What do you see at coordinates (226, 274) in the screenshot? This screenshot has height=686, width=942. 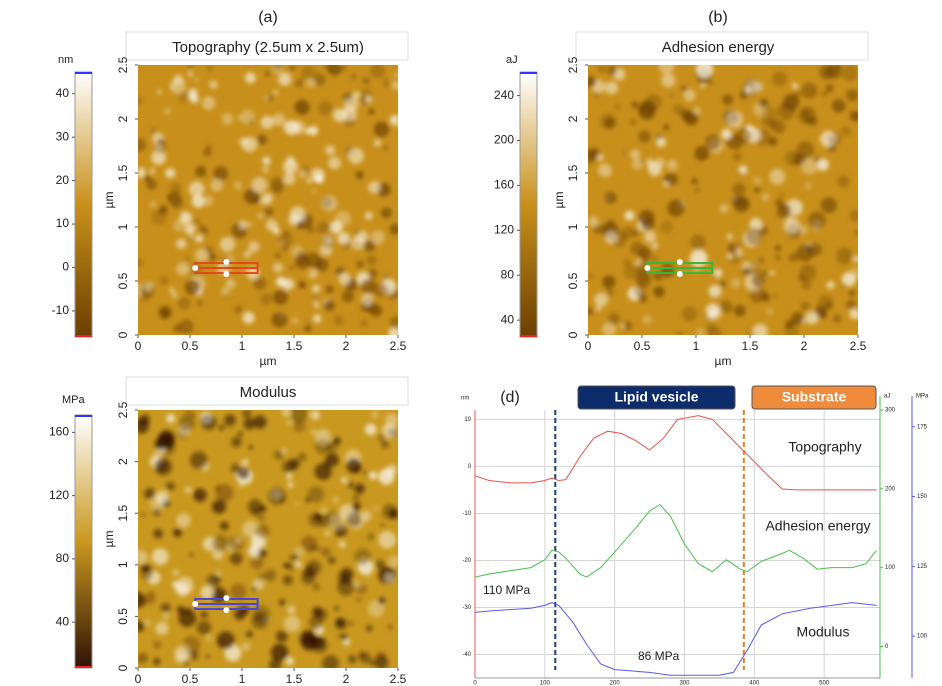 I see `selection-handle` at bounding box center [226, 274].